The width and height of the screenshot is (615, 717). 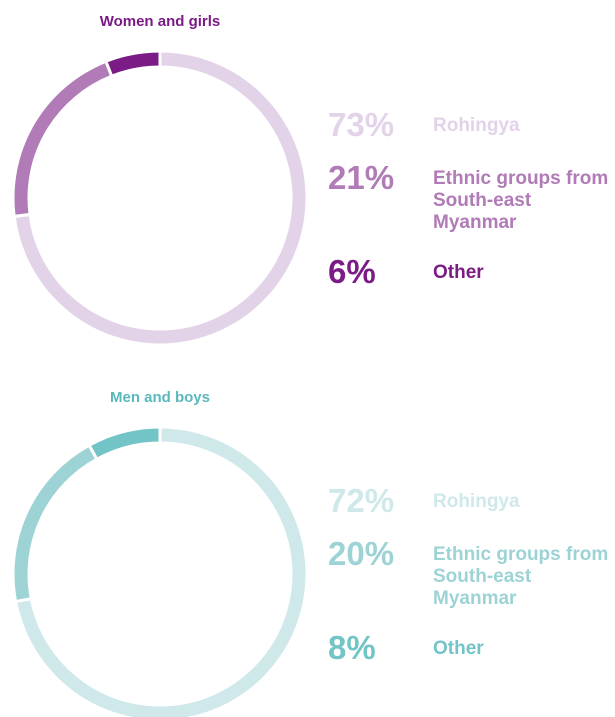 I want to click on value-label: 21%, so click(x=361, y=177).